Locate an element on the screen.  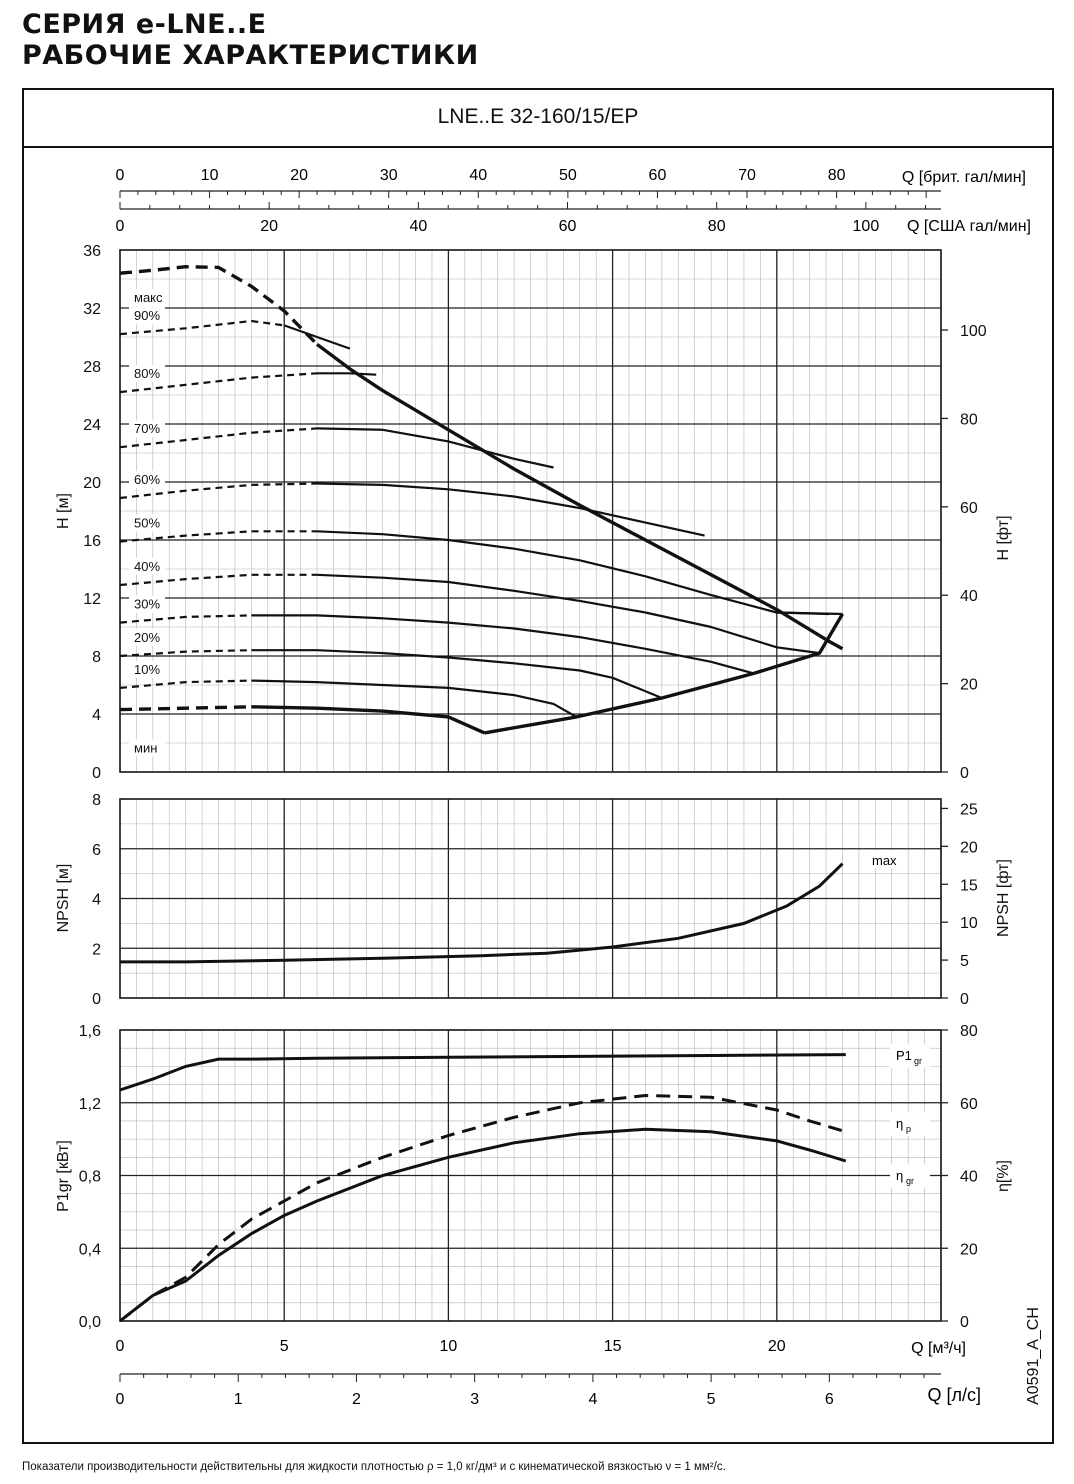
head-curve-80%-dashed is located at coordinates (218, 383).